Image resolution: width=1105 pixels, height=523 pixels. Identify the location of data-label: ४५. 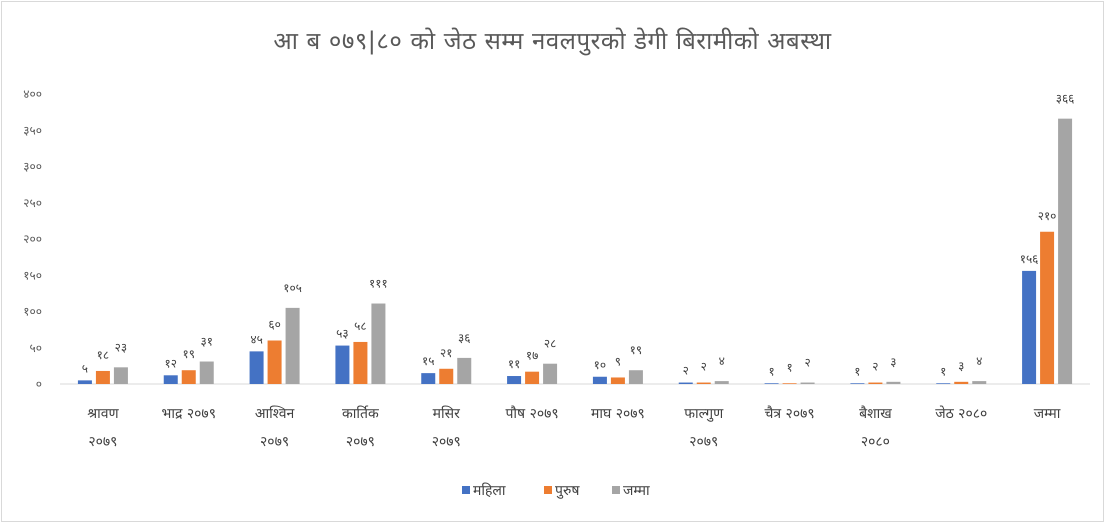
(256, 339).